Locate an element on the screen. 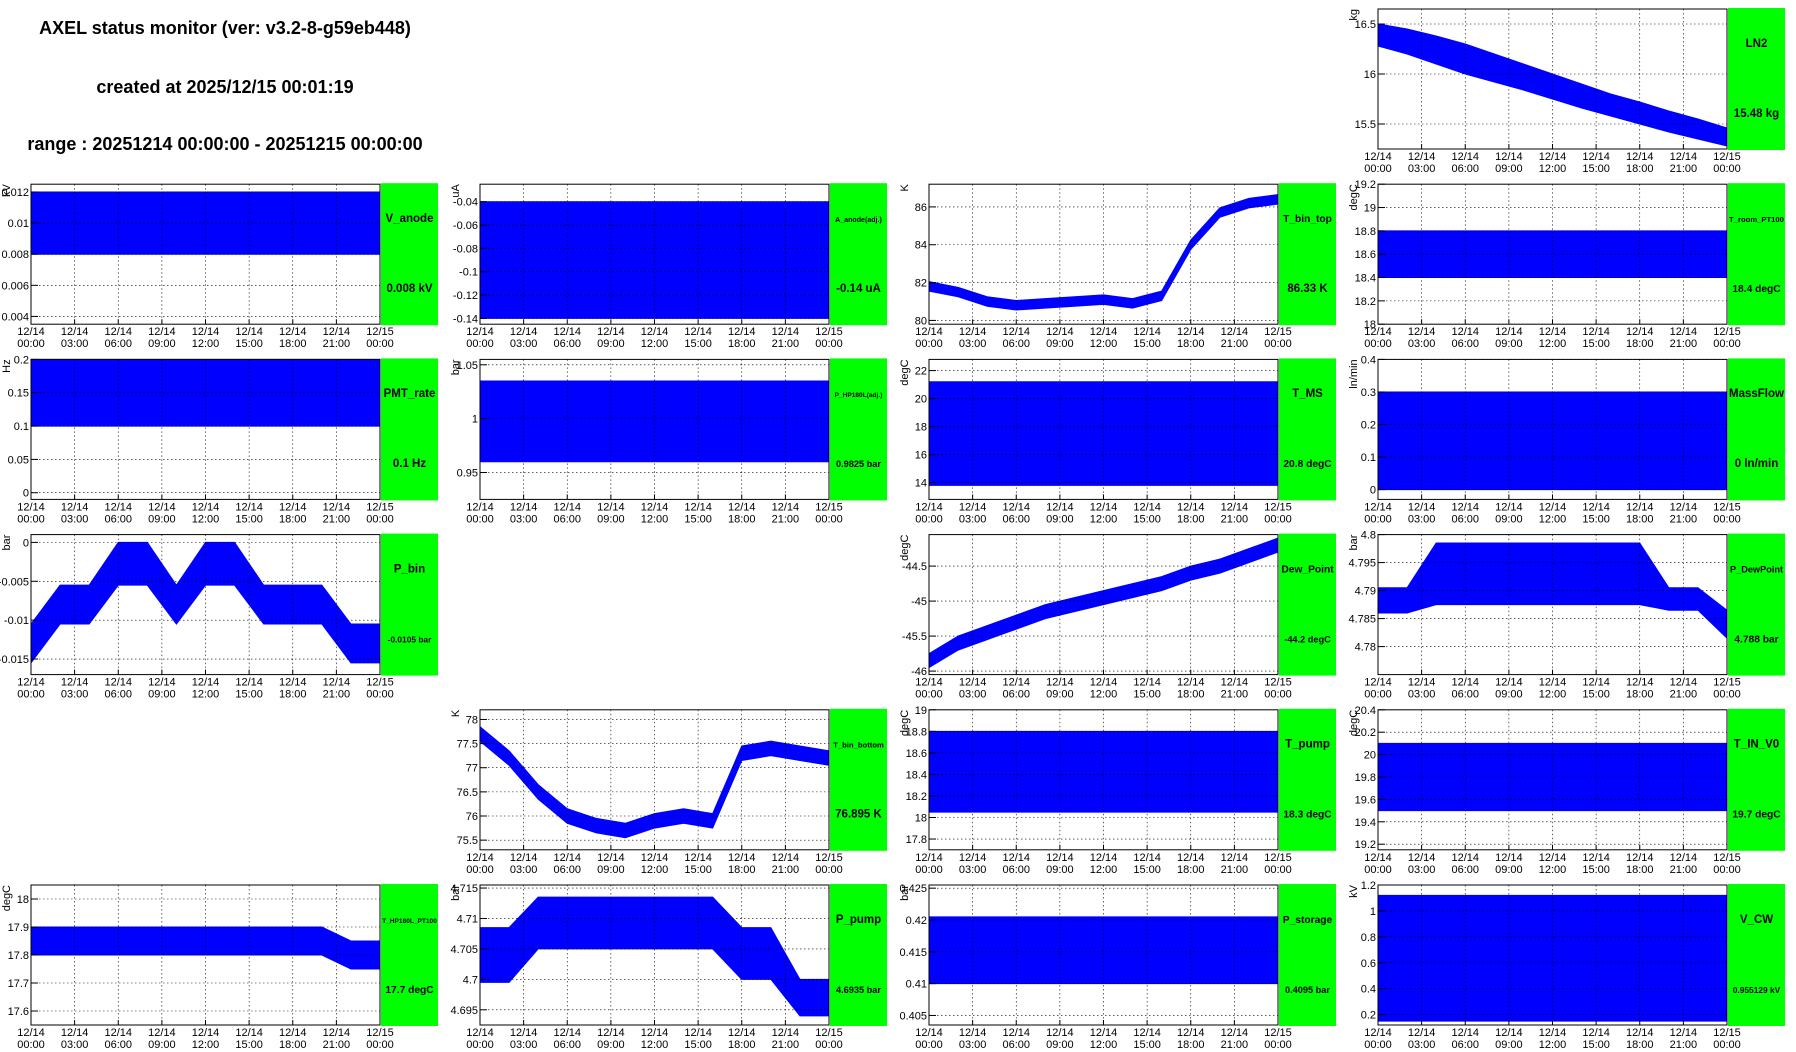 The image size is (1796, 1052). y-tick-label: 16 is located at coordinates (921, 456).